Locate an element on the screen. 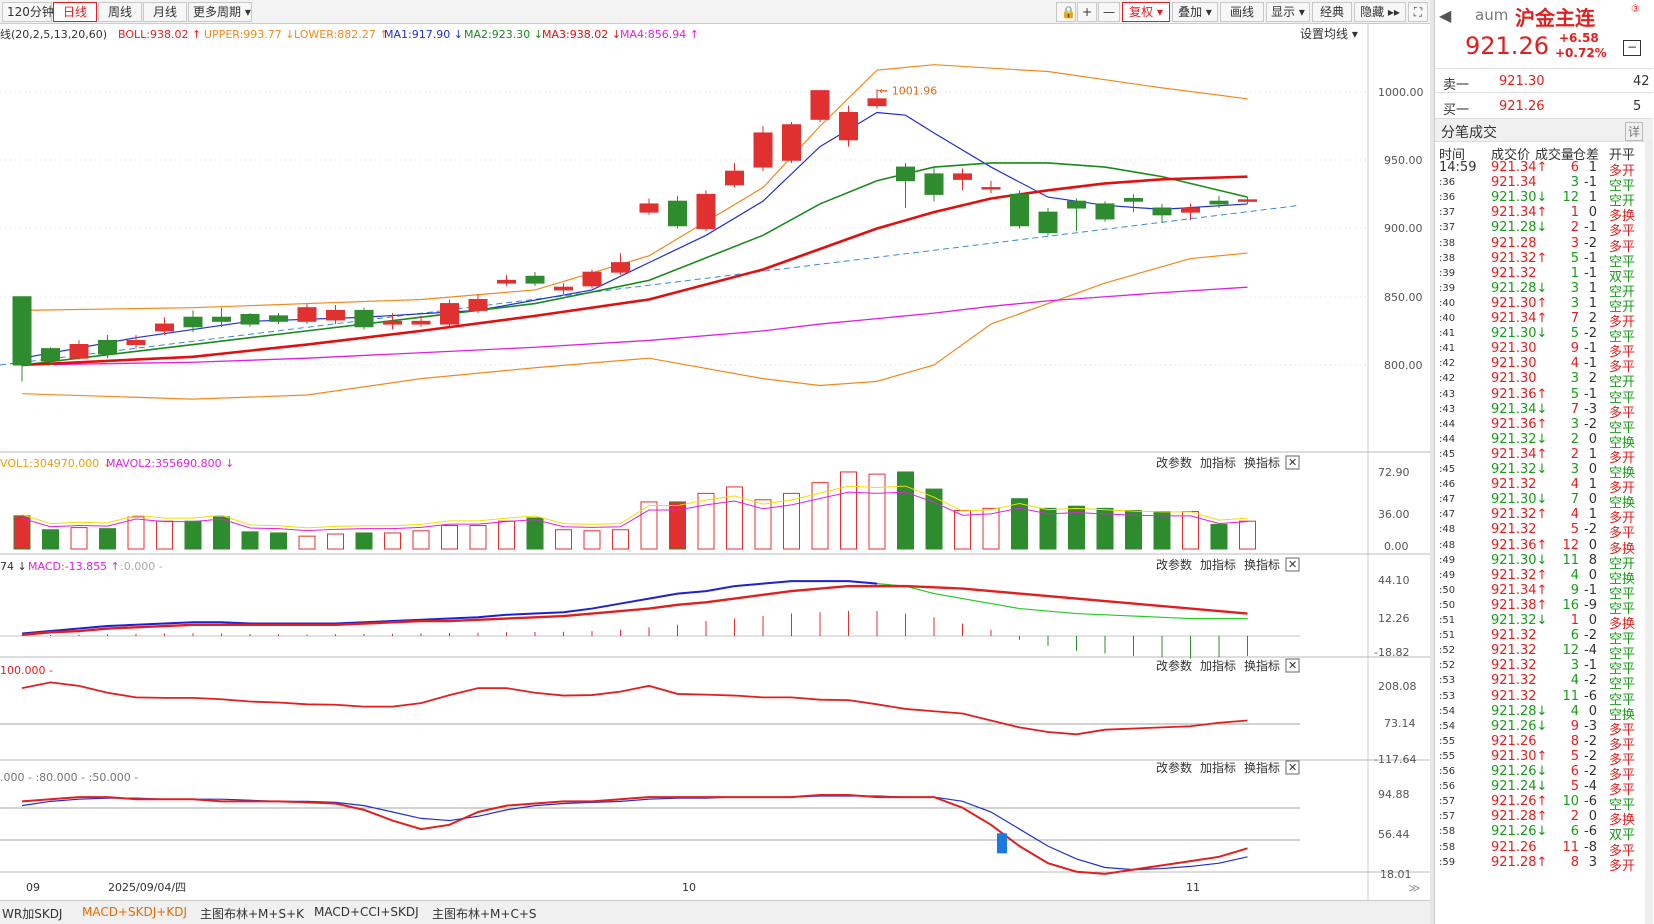  tick-oi-diff: -3 is located at coordinates (1590, 726).